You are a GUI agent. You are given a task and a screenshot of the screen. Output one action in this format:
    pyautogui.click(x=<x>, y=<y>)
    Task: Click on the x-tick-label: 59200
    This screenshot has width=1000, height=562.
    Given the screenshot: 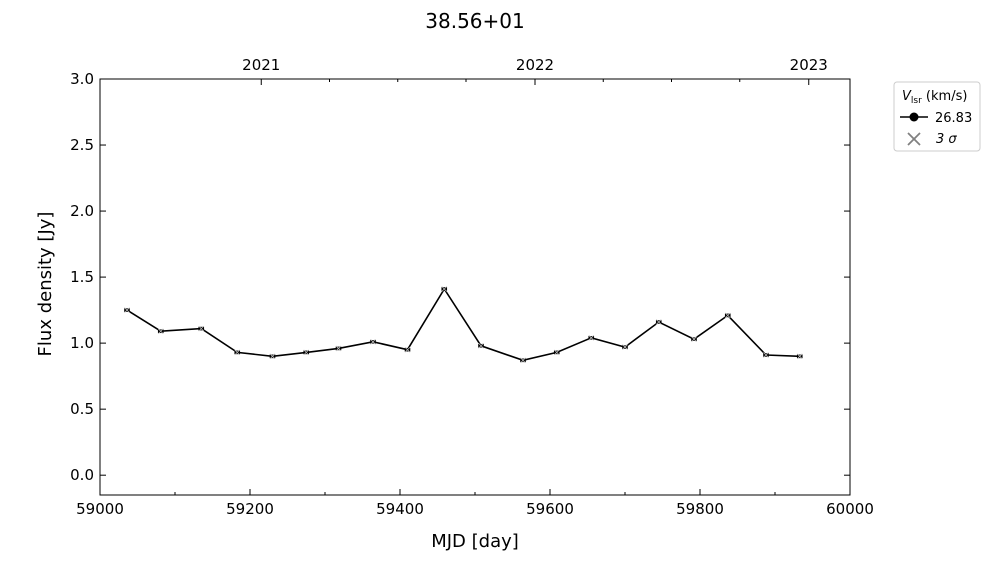 What is the action you would take?
    pyautogui.click(x=250, y=509)
    